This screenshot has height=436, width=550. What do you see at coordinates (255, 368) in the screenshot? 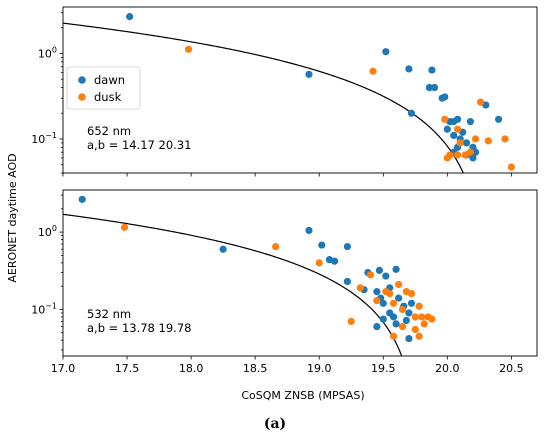
I see `x-tick-label: 18.5` at bounding box center [255, 368].